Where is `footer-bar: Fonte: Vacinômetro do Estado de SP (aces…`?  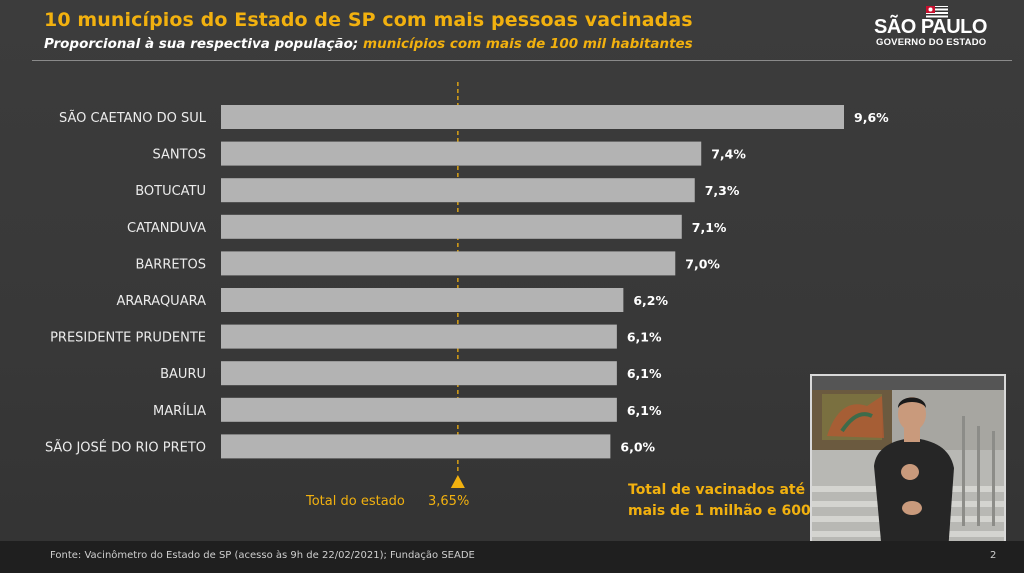 footer-bar: Fonte: Vacinômetro do Estado de SP (aces… is located at coordinates (512, 557).